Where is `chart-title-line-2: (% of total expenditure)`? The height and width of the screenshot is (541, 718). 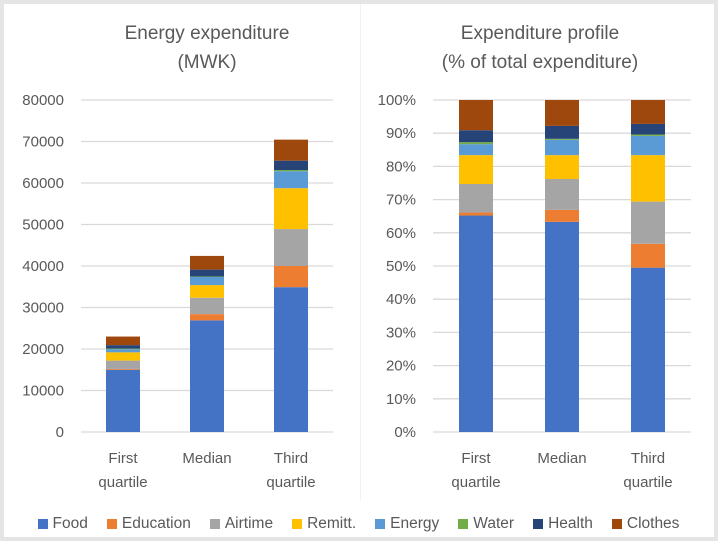
chart-title-line-2: (% of total expenditure) is located at coordinates (540, 62).